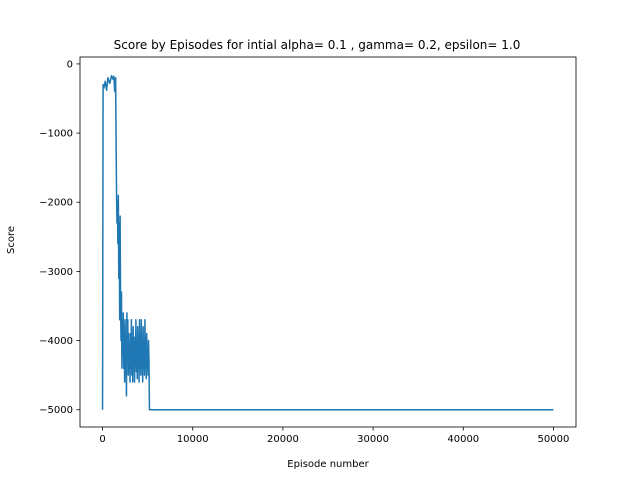  I want to click on x-tick-label: 40000, so click(463, 439).